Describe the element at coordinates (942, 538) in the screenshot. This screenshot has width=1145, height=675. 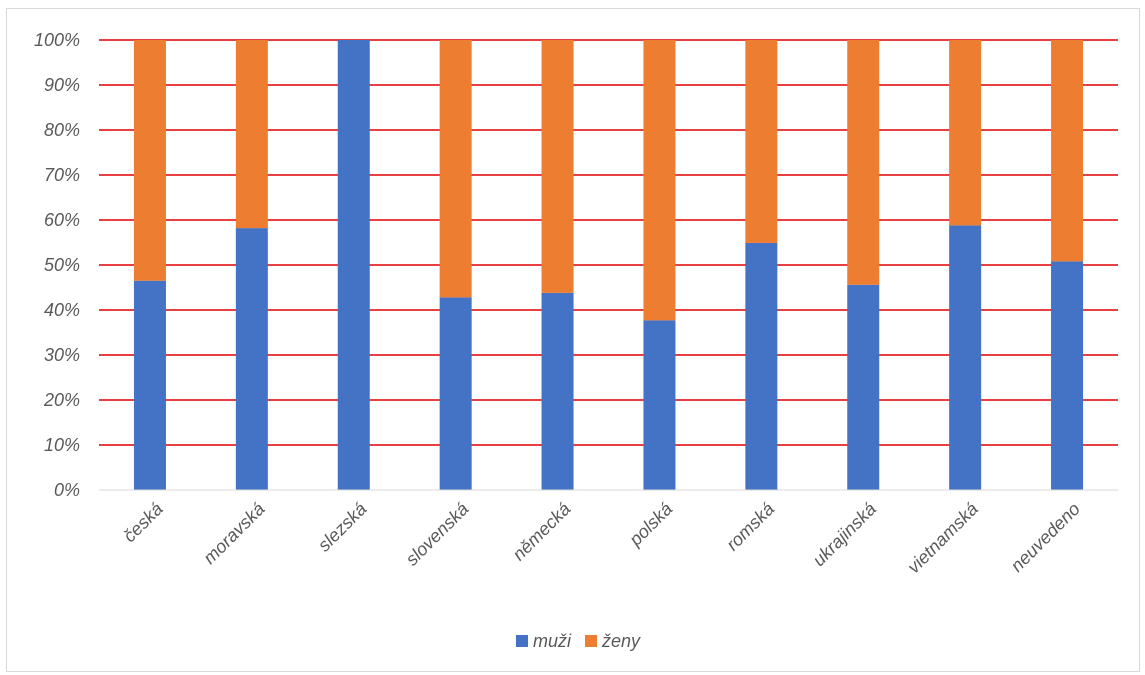
I see `x-tick-label: vietnamská` at that location.